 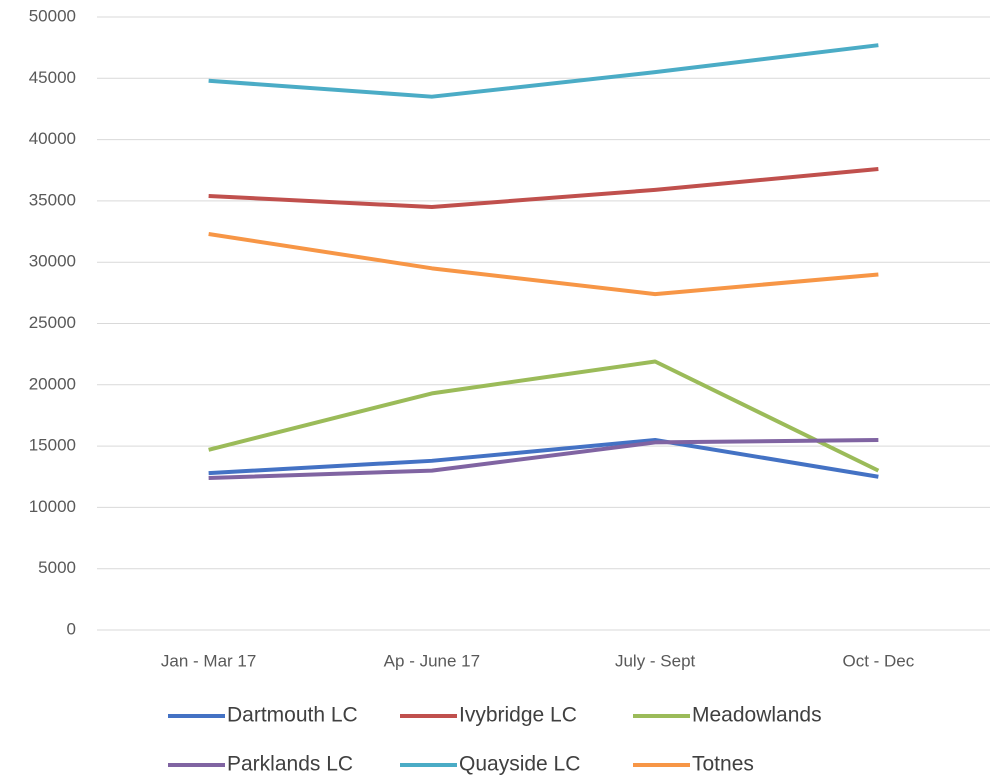 What do you see at coordinates (519, 764) in the screenshot?
I see `legend-label: Quayside LC` at bounding box center [519, 764].